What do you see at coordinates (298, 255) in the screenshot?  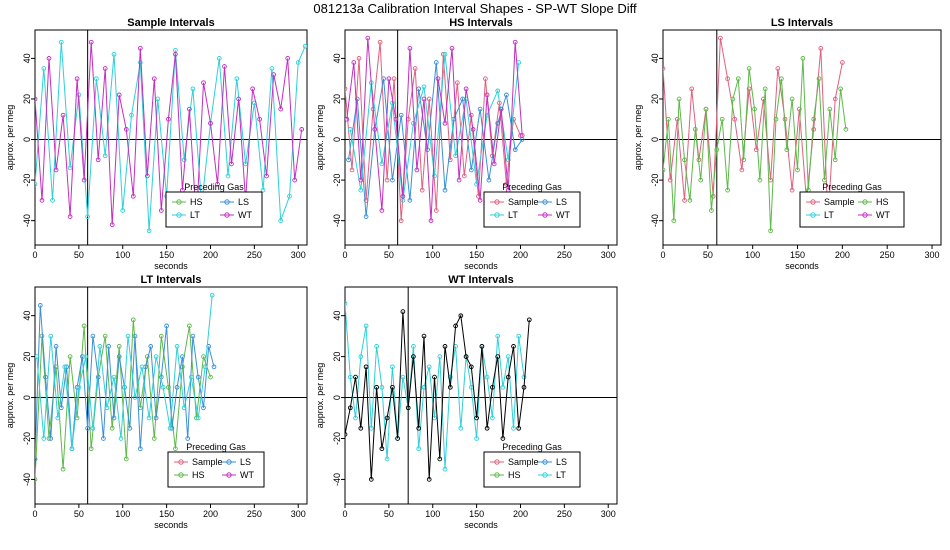 I see `x-tick-label: 300` at bounding box center [298, 255].